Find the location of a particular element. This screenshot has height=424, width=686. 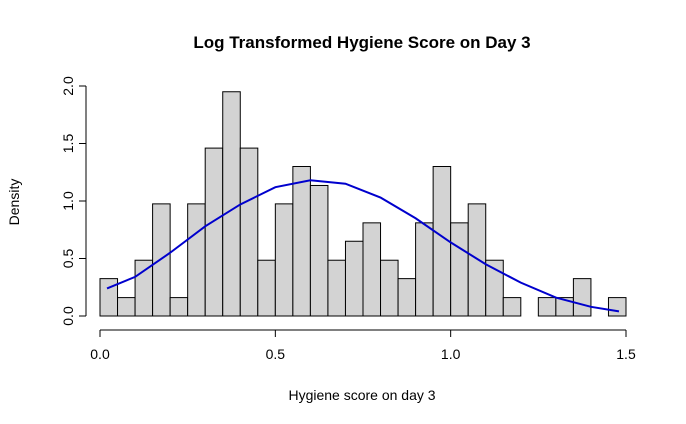

x-tick-label: 0.0 is located at coordinates (100, 354).